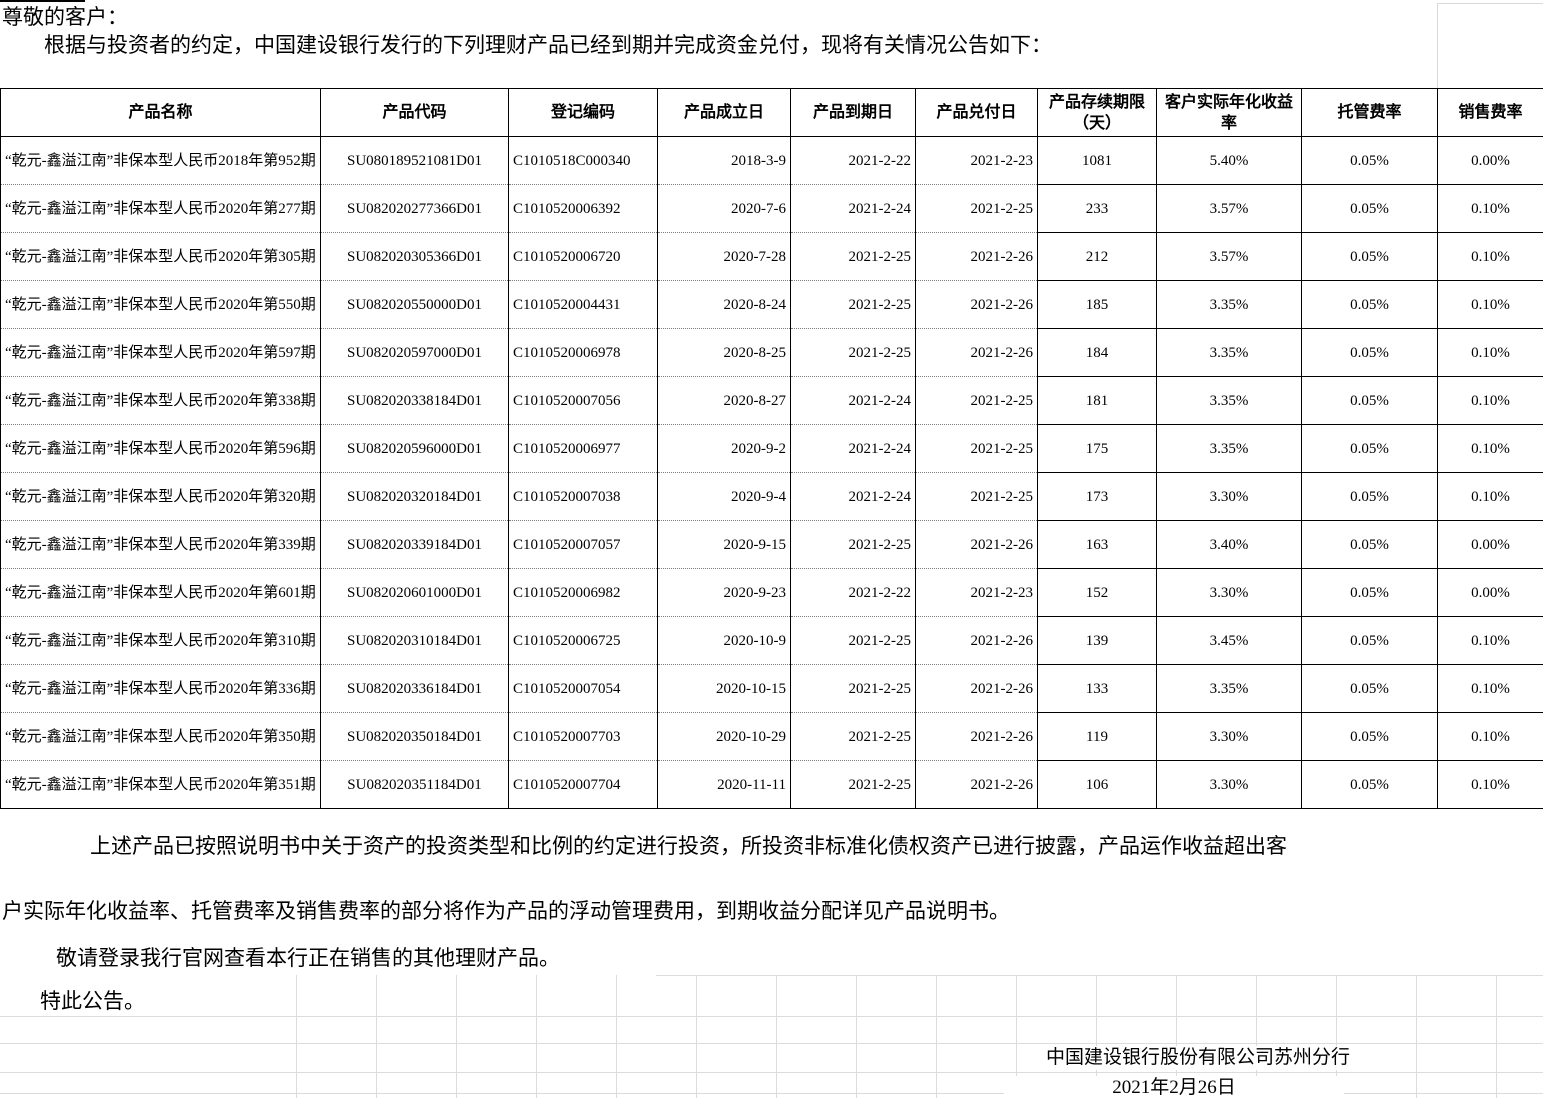  I want to click on header-product-name: 产品名称, so click(160, 112).